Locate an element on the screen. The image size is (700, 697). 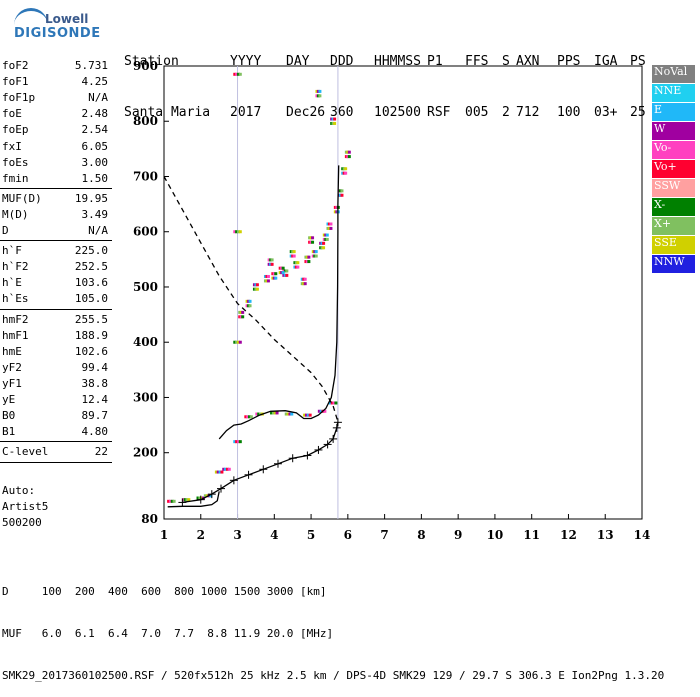
header-row1-cell: P1 is located at coordinates (435, 61).